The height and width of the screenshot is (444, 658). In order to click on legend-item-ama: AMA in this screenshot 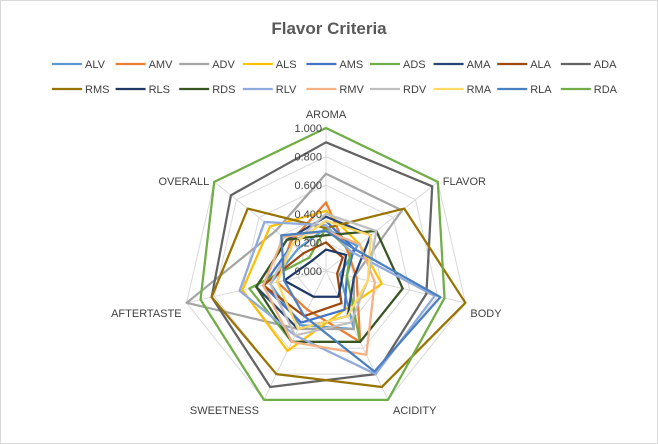, I will do `click(462, 65)`.